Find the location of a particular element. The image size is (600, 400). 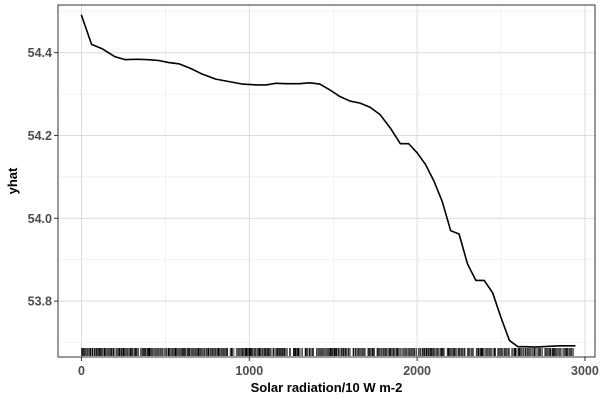

x-axis-title: Solar radiation/10 W m-2 is located at coordinates (327, 387).